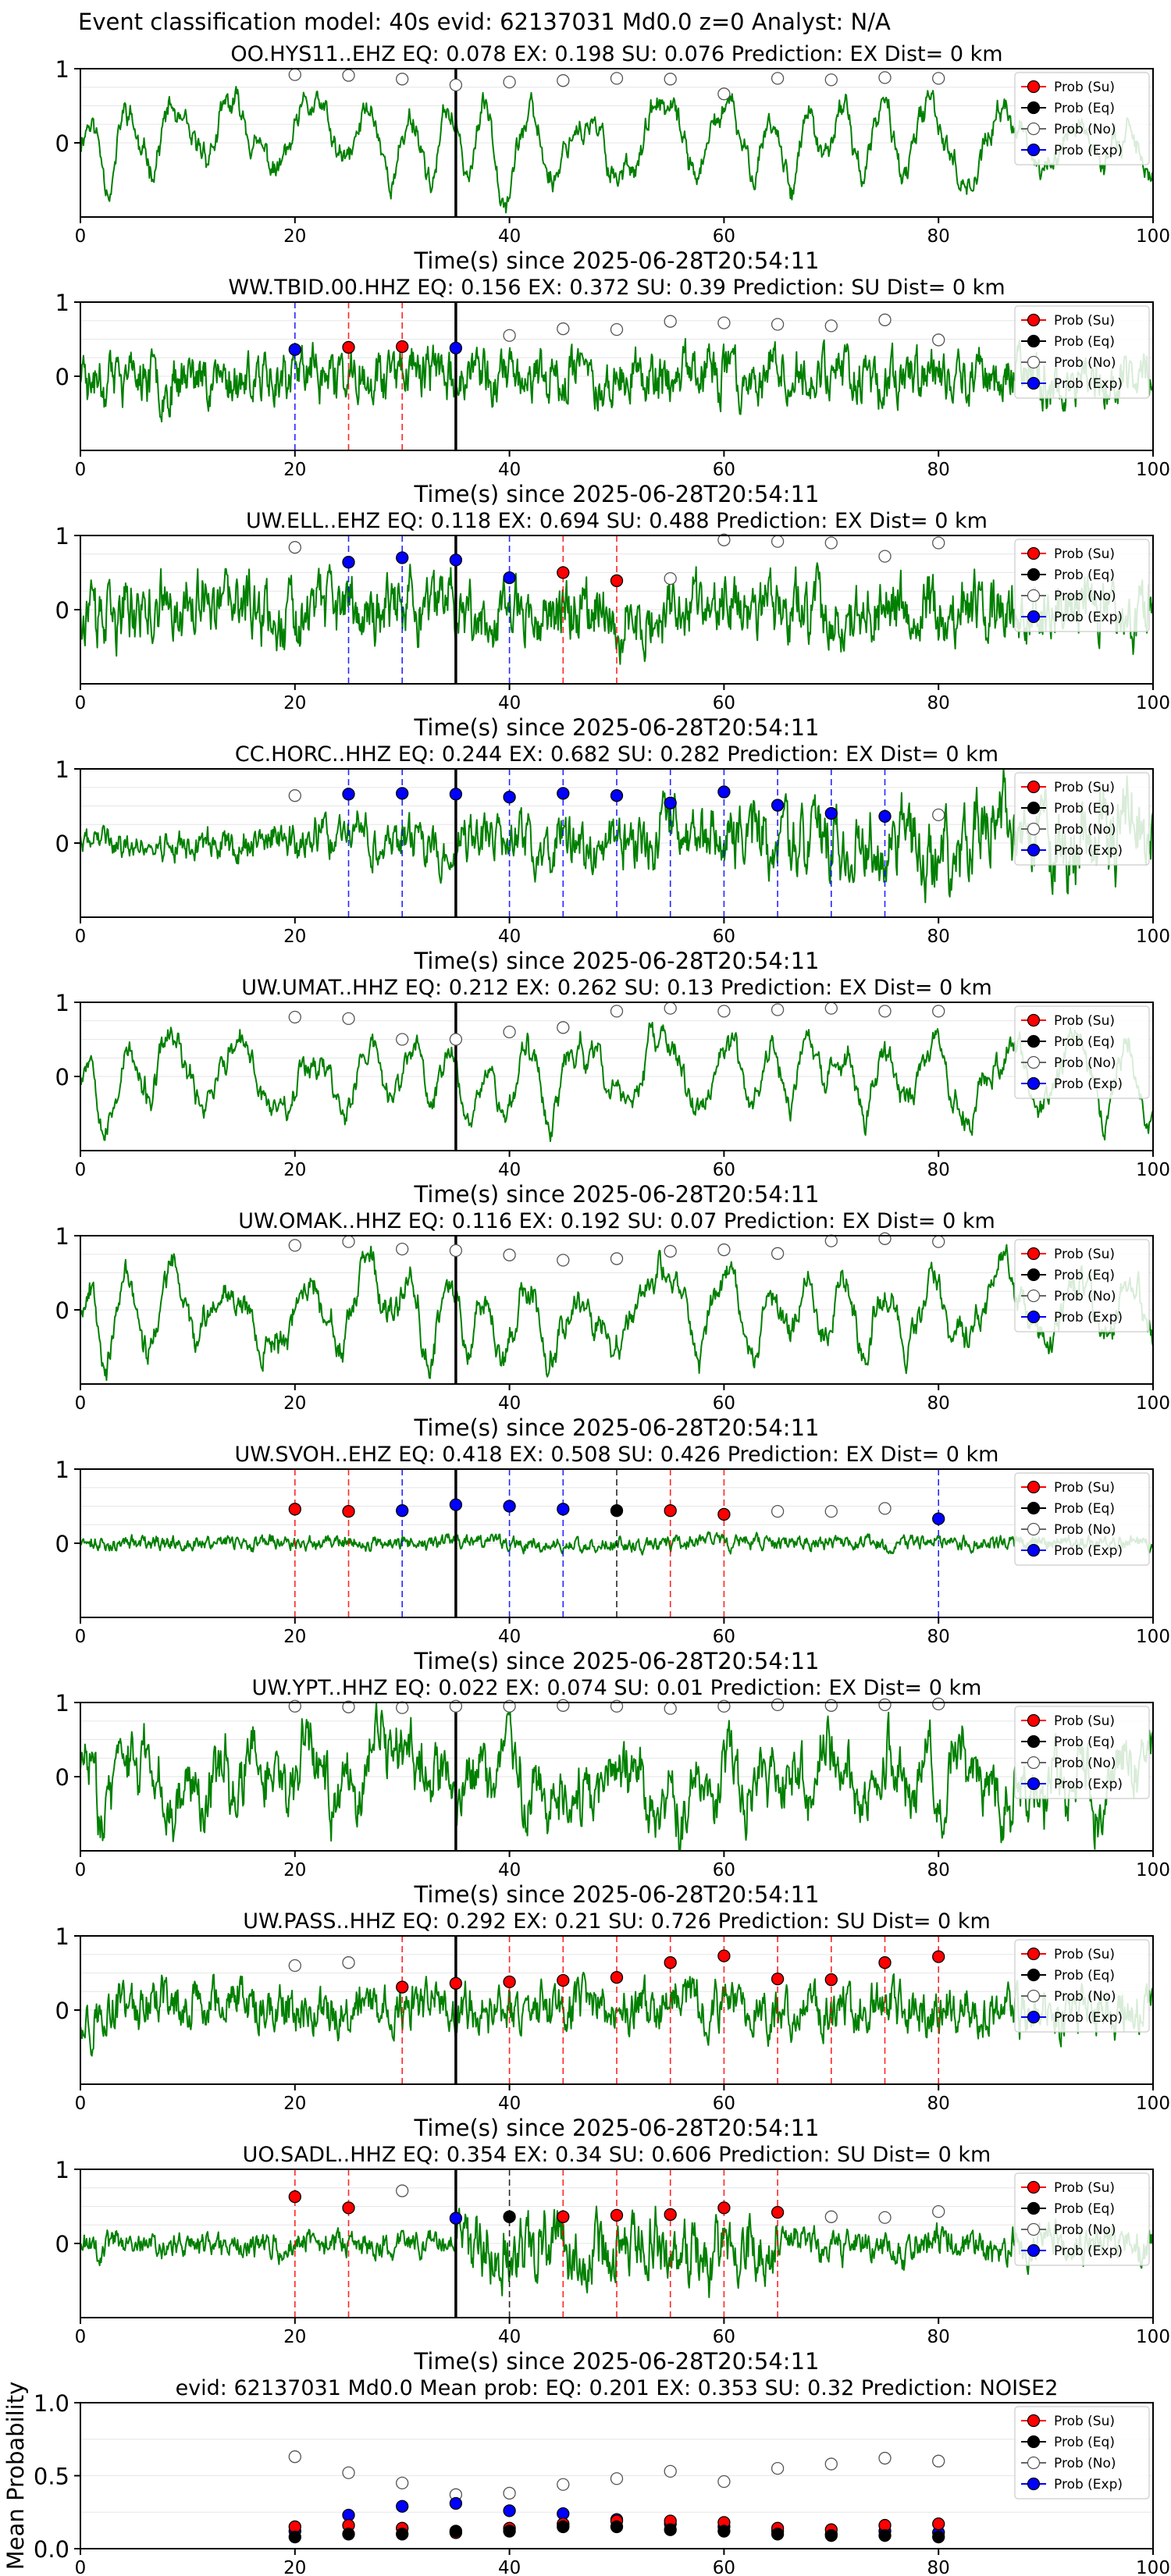 Image resolution: width=1171 pixels, height=2576 pixels. Describe the element at coordinates (294, 1170) in the screenshot. I see `x-tick-label: 20` at that location.